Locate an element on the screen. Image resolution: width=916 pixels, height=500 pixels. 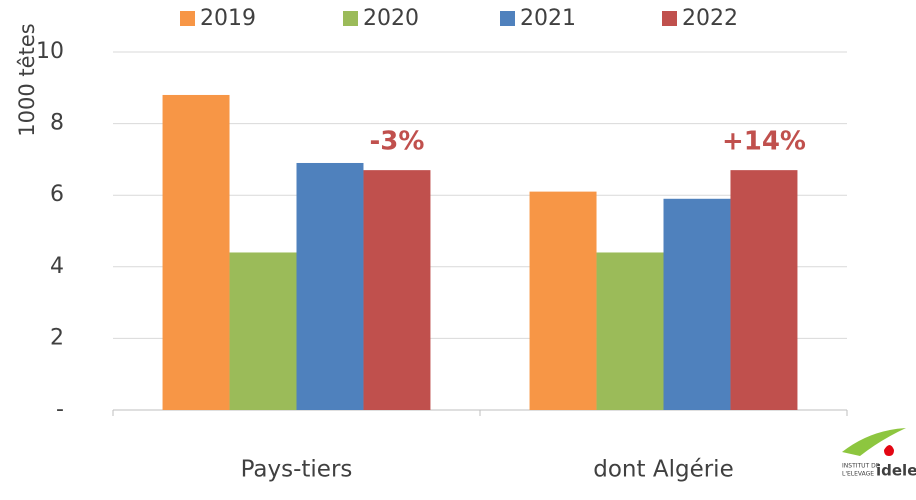
legend-label: 2022 is located at coordinates (710, 18).